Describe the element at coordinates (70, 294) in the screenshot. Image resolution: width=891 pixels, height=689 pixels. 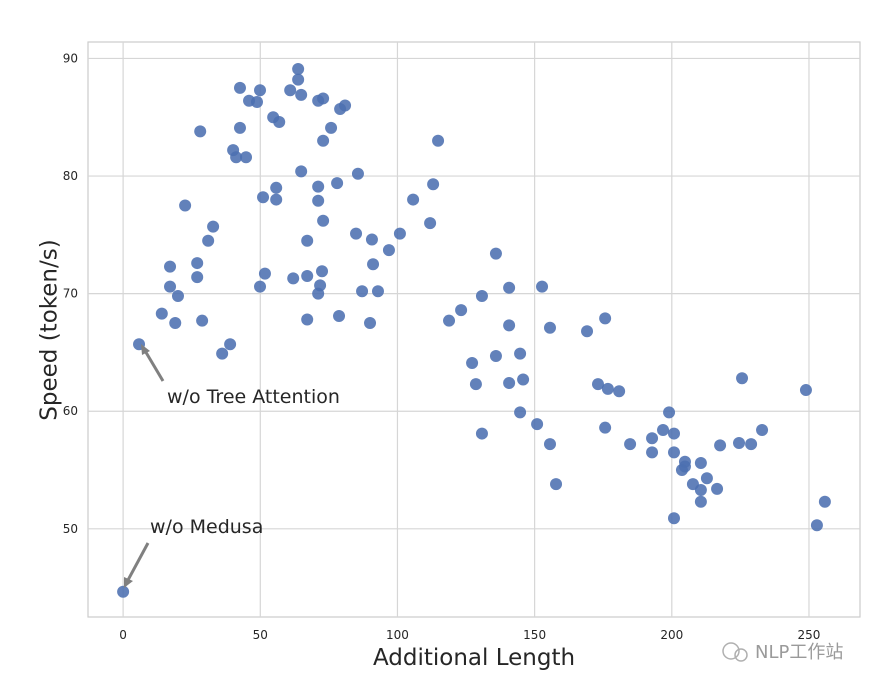
I see `y-tick-label: 70` at that location.